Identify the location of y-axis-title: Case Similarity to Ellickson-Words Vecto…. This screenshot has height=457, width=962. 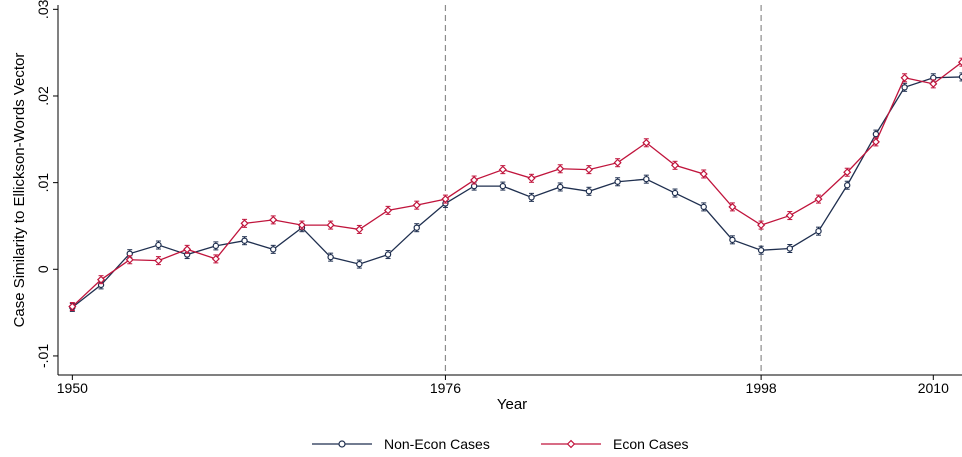
(19, 190).